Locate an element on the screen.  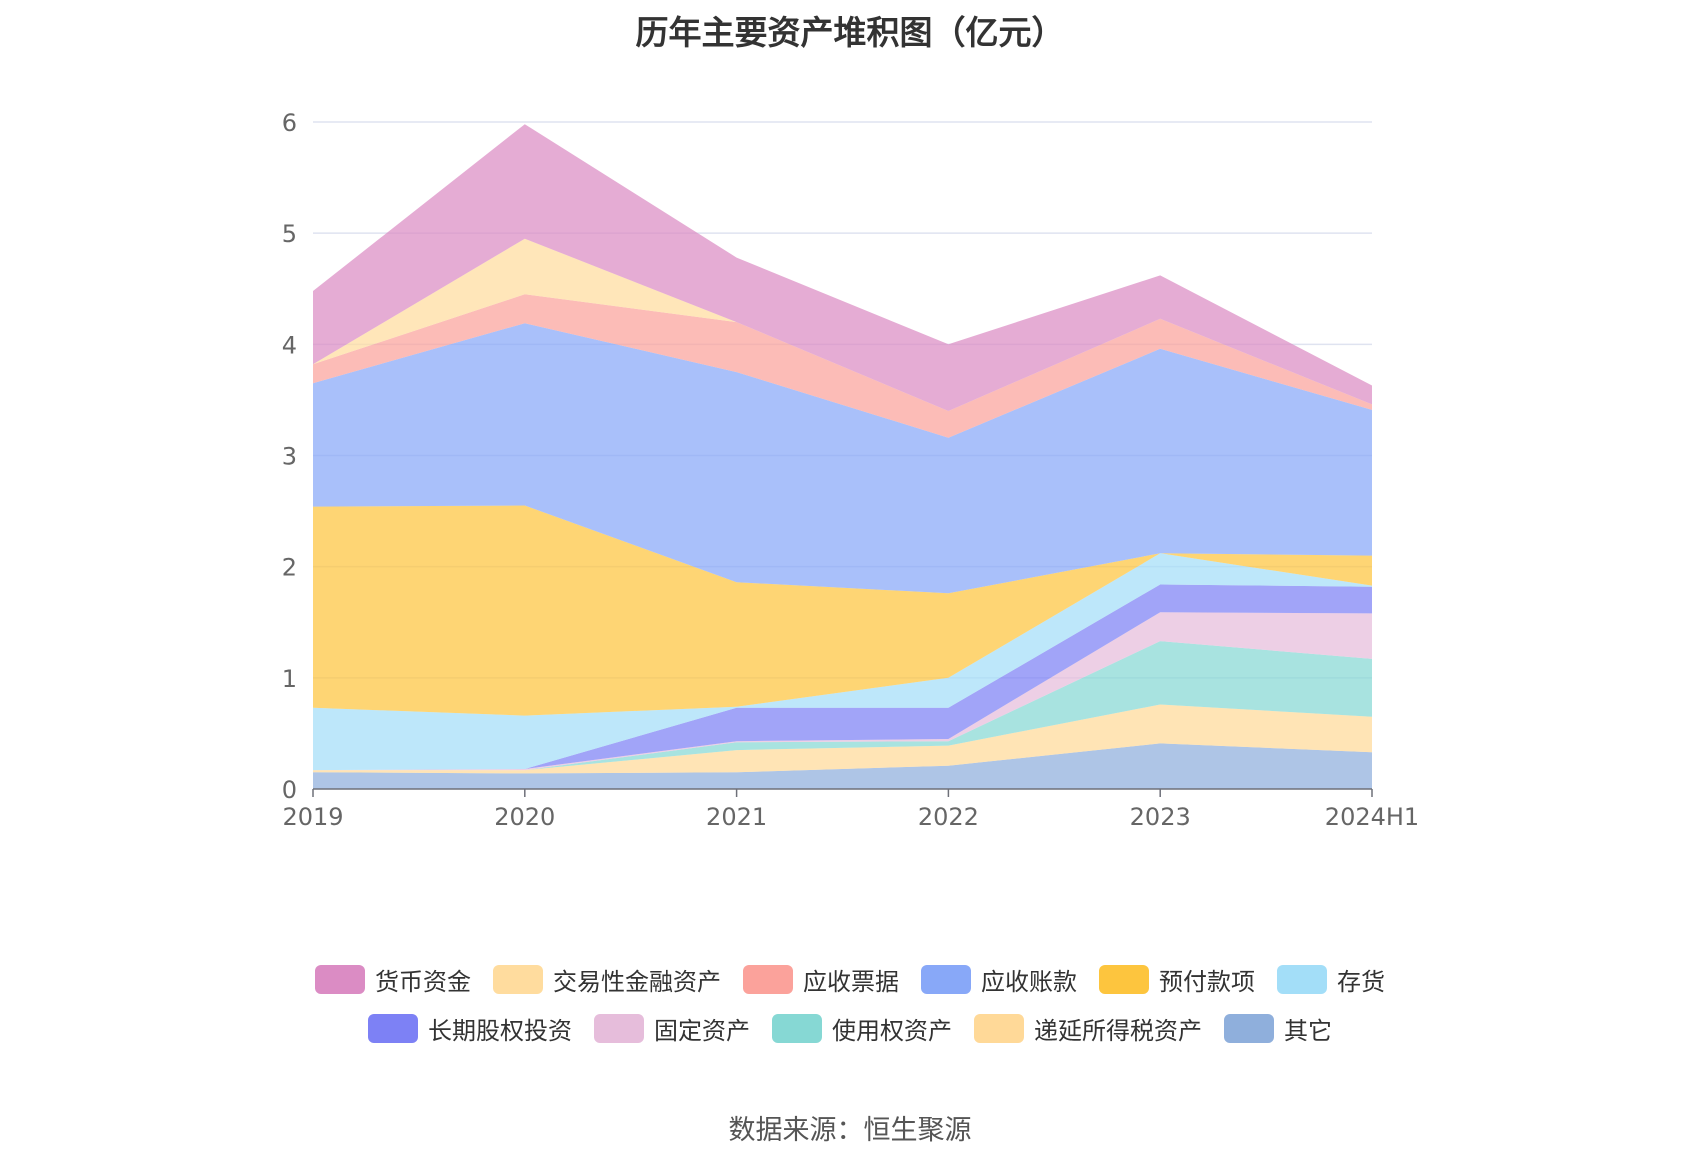
legend-row-1: 货币资金 交易性金融资产 应收票据 应收账款 预付款项 存货 is located at coordinates (850, 979).